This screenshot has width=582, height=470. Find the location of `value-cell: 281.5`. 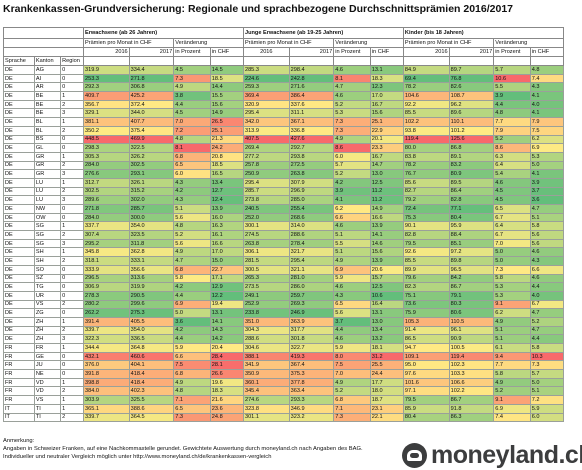

value-cell: 281.5 is located at coordinates (266, 261).